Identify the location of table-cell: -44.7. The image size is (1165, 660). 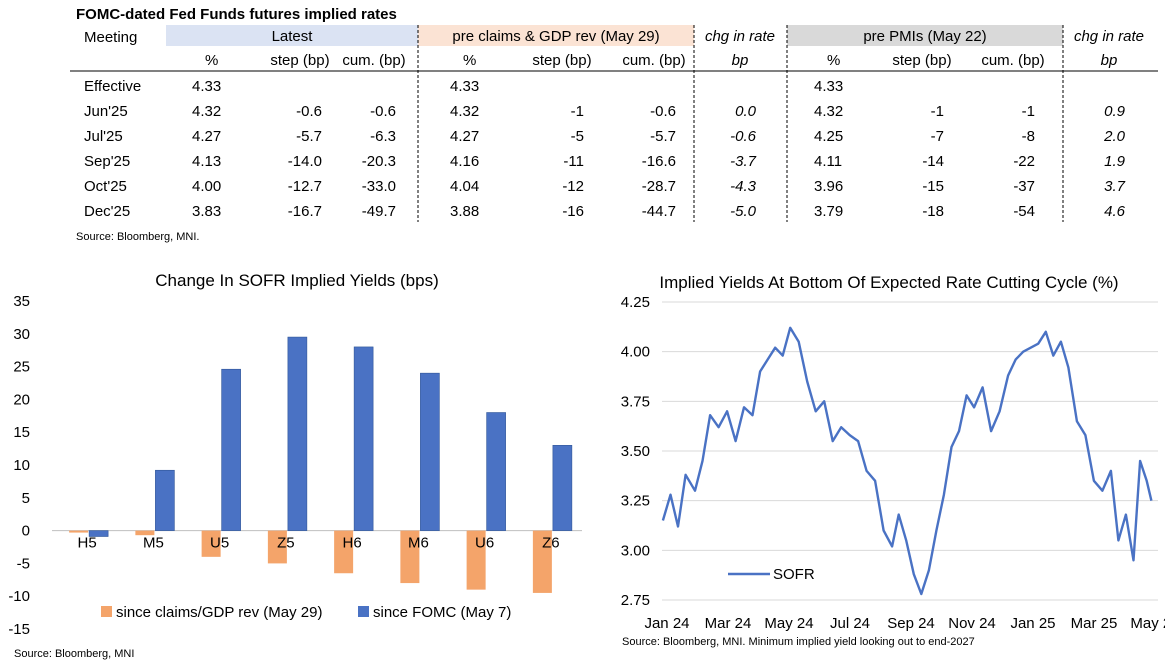
(659, 211).